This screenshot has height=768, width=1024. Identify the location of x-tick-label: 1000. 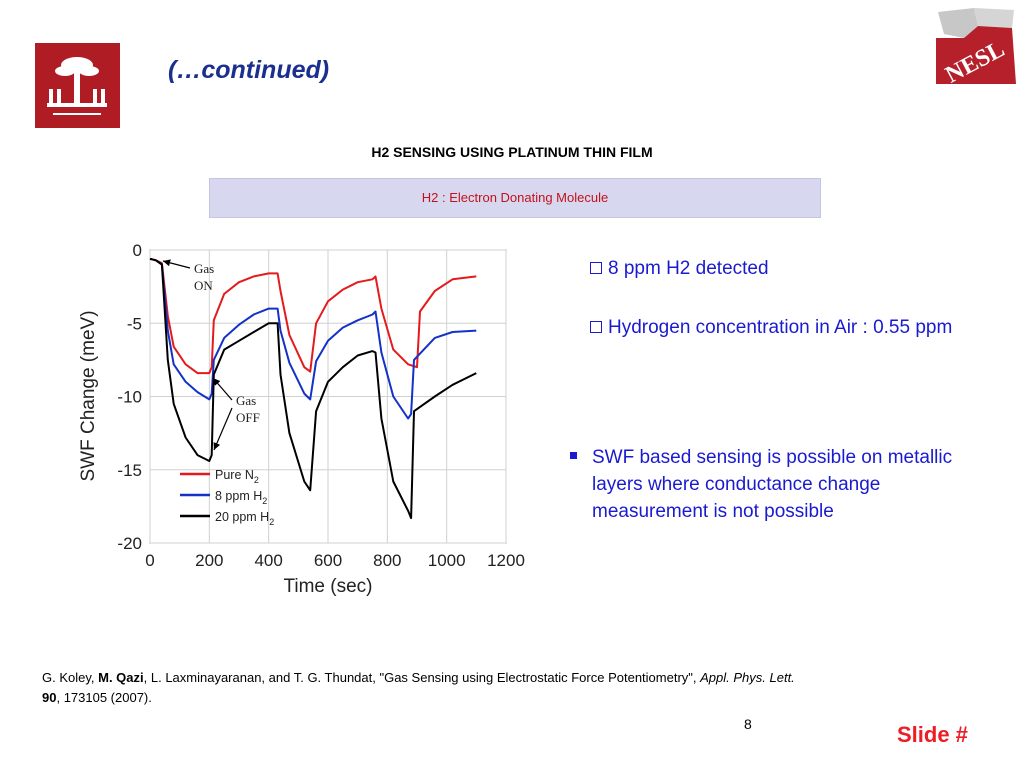
(447, 560).